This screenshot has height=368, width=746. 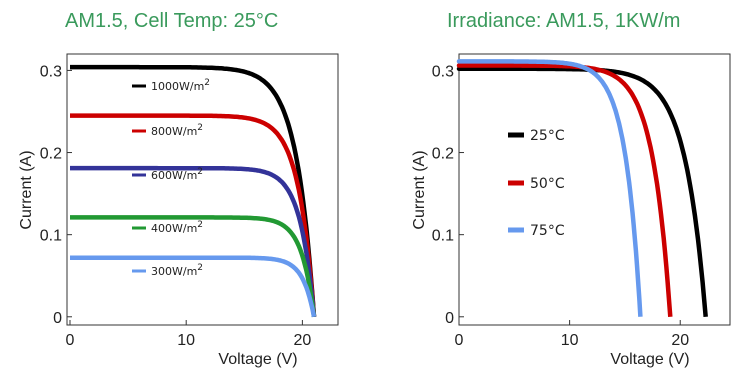 I want to click on chart-1-xtick-2: 20, so click(x=302, y=340).